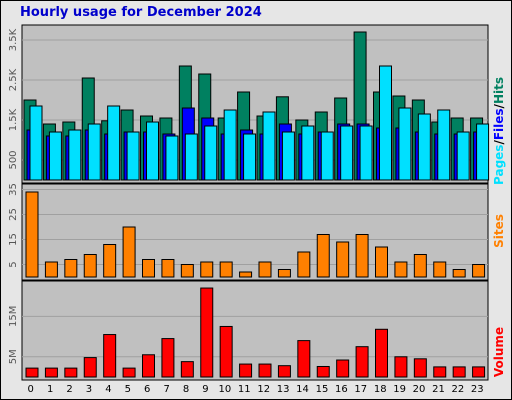 This screenshot has height=400, width=512. I want to click on x-tick-label: 23, so click(477, 389).